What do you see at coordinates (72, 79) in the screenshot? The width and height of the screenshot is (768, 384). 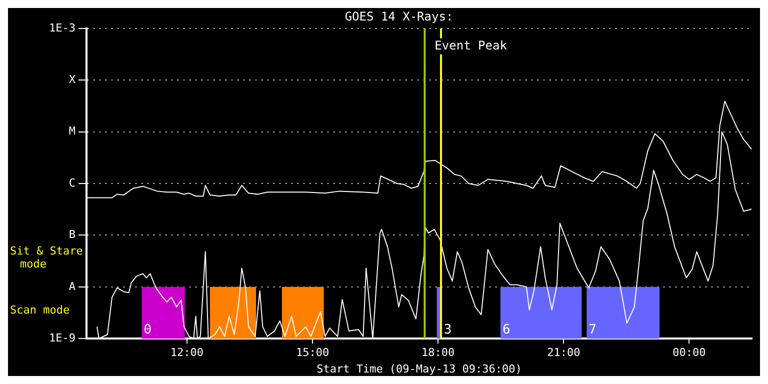 I see `y-tick-label: X` at bounding box center [72, 79].